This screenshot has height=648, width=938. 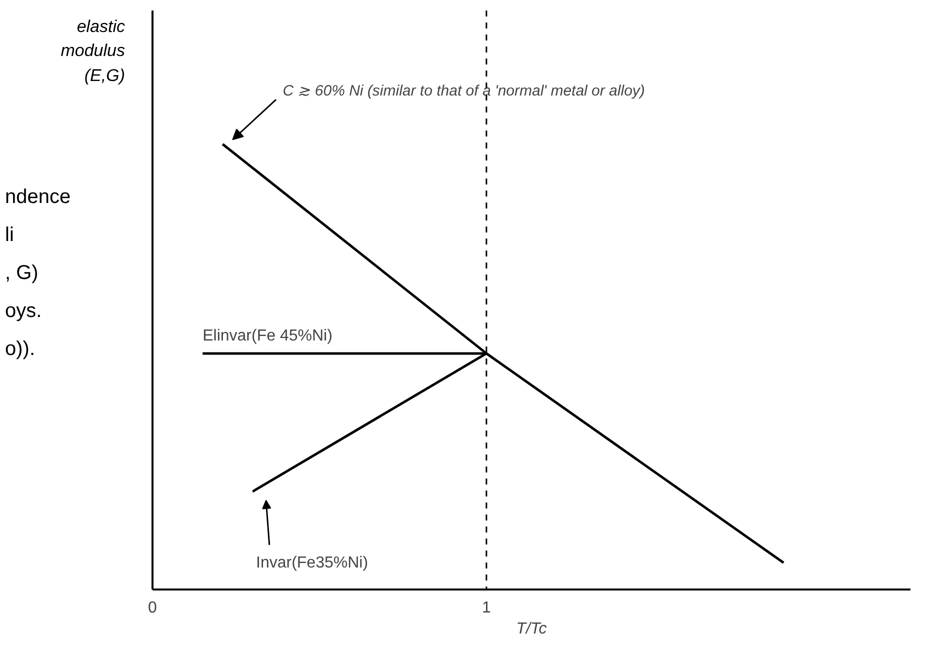 I want to click on x-tick-label: 0, so click(x=153, y=608).